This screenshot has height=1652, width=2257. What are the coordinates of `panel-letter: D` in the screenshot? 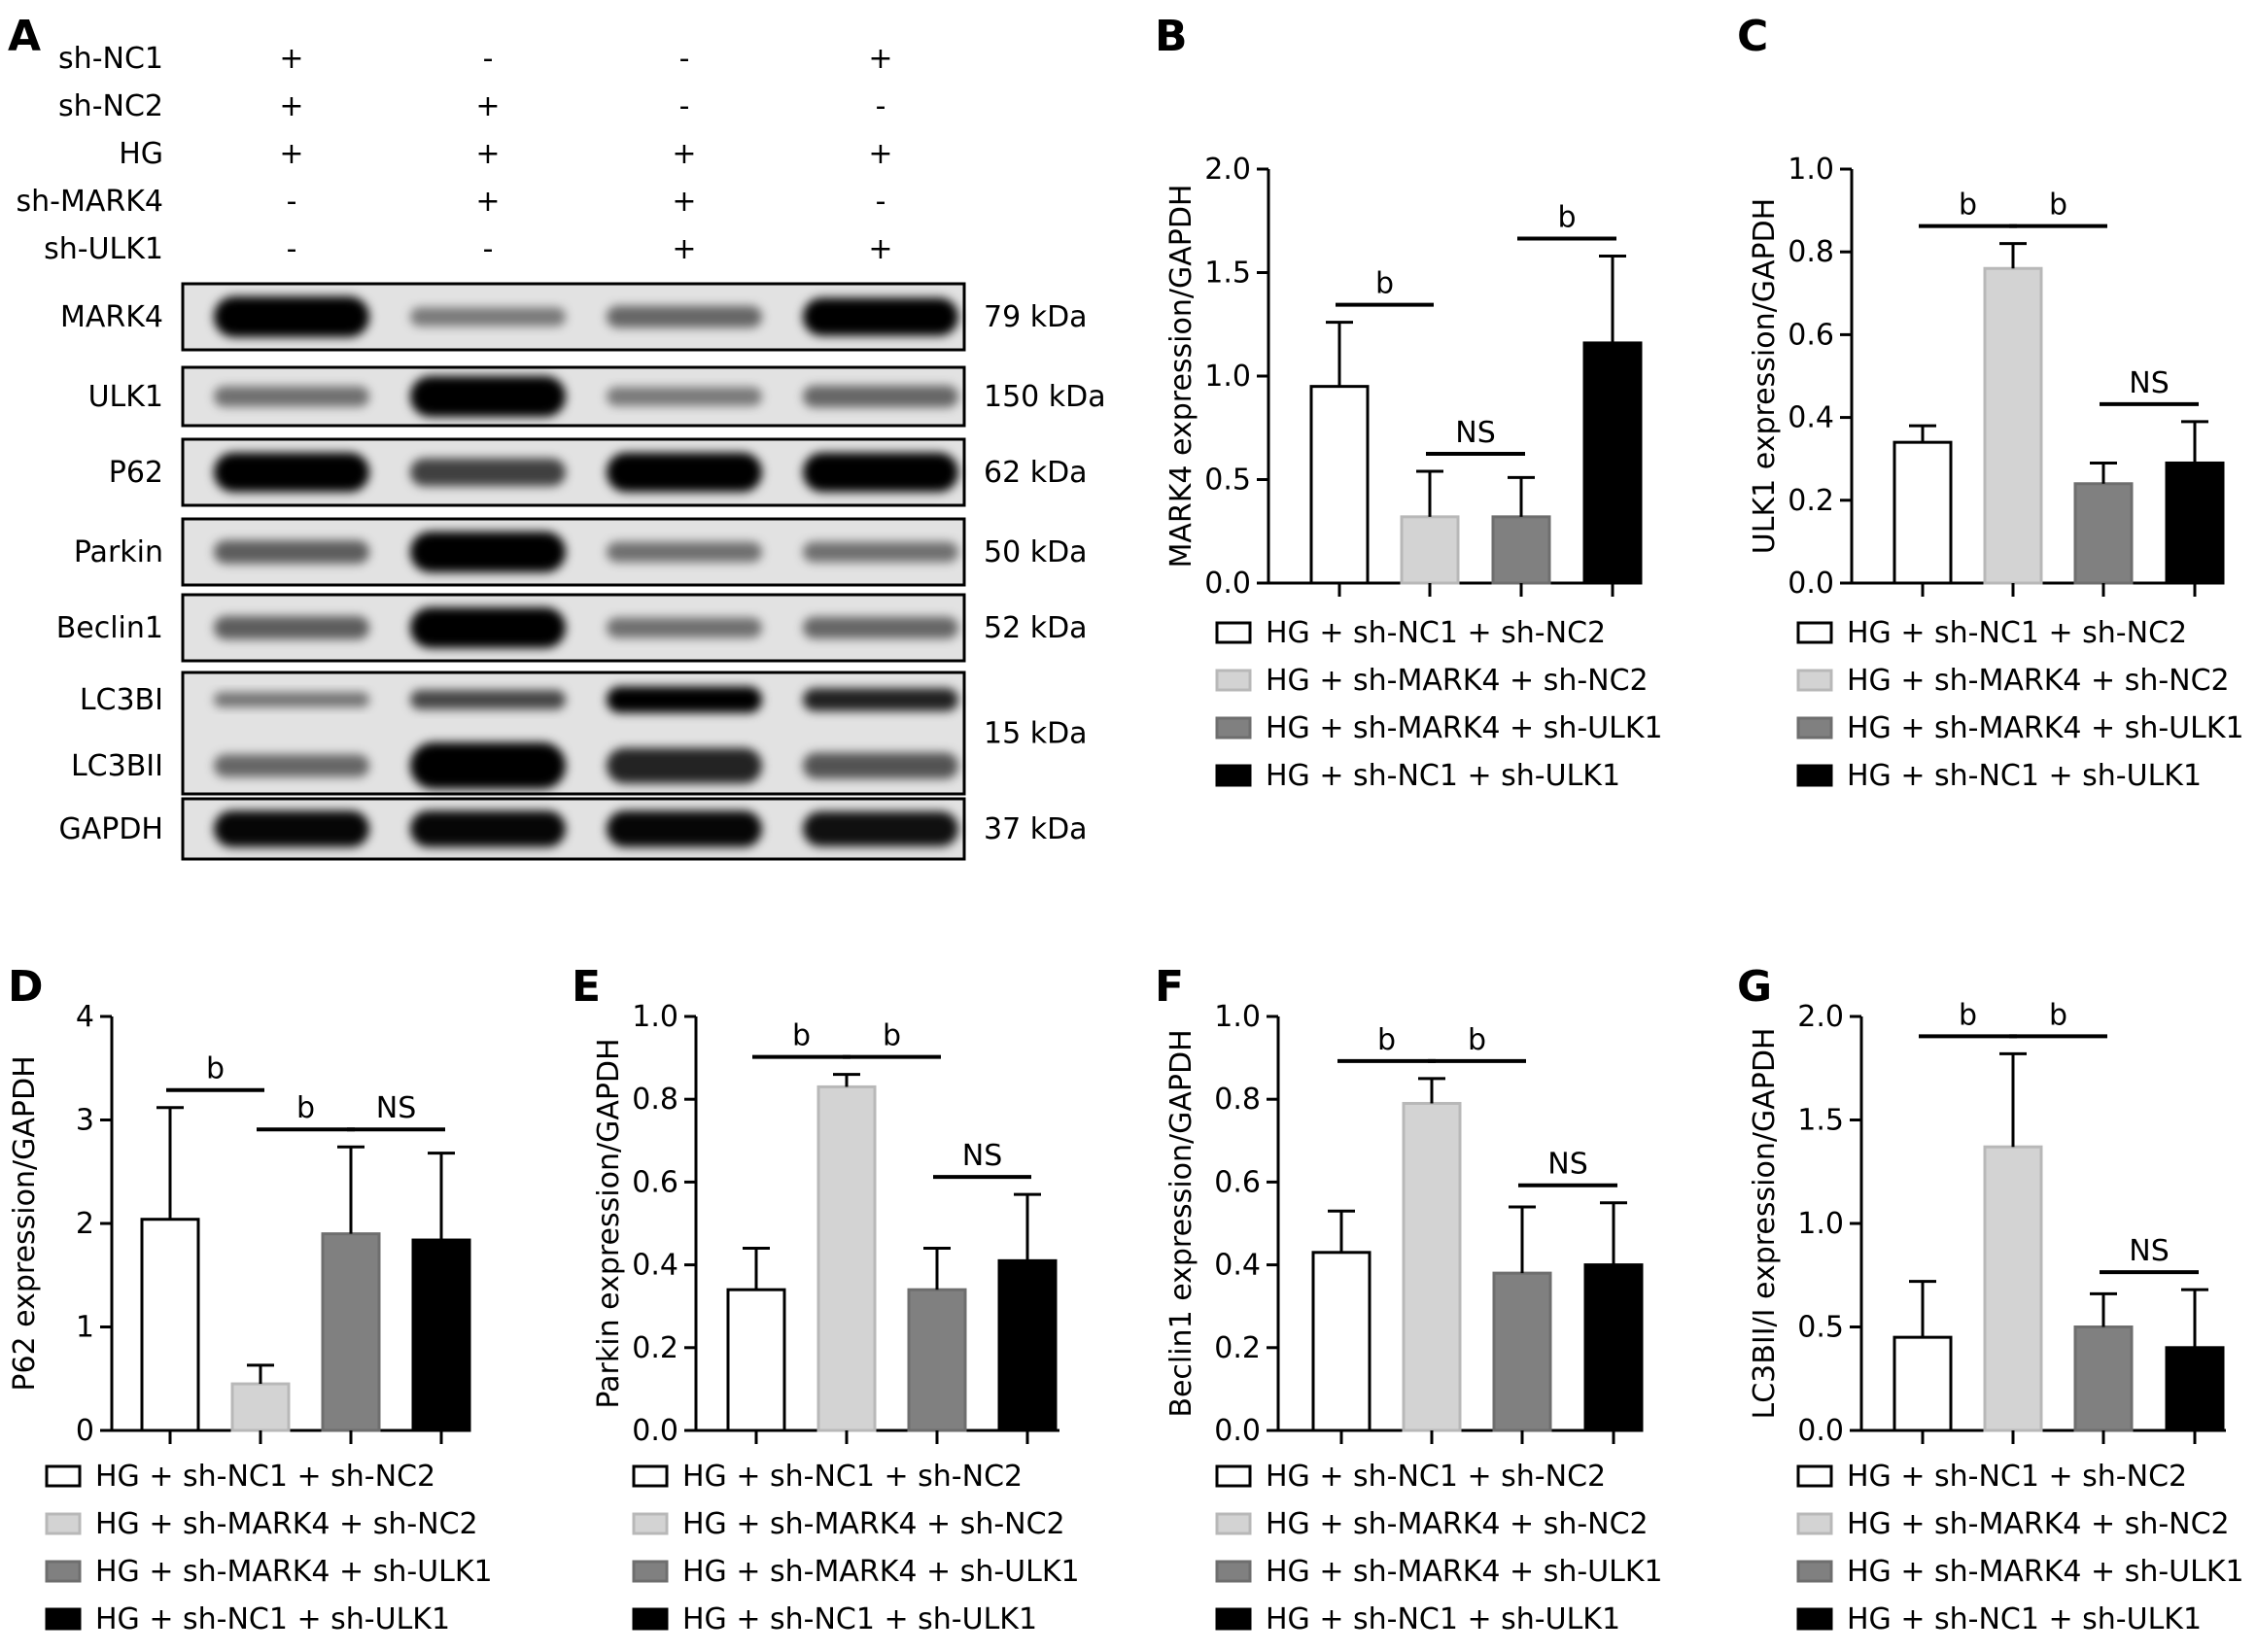 It's located at (26, 987).